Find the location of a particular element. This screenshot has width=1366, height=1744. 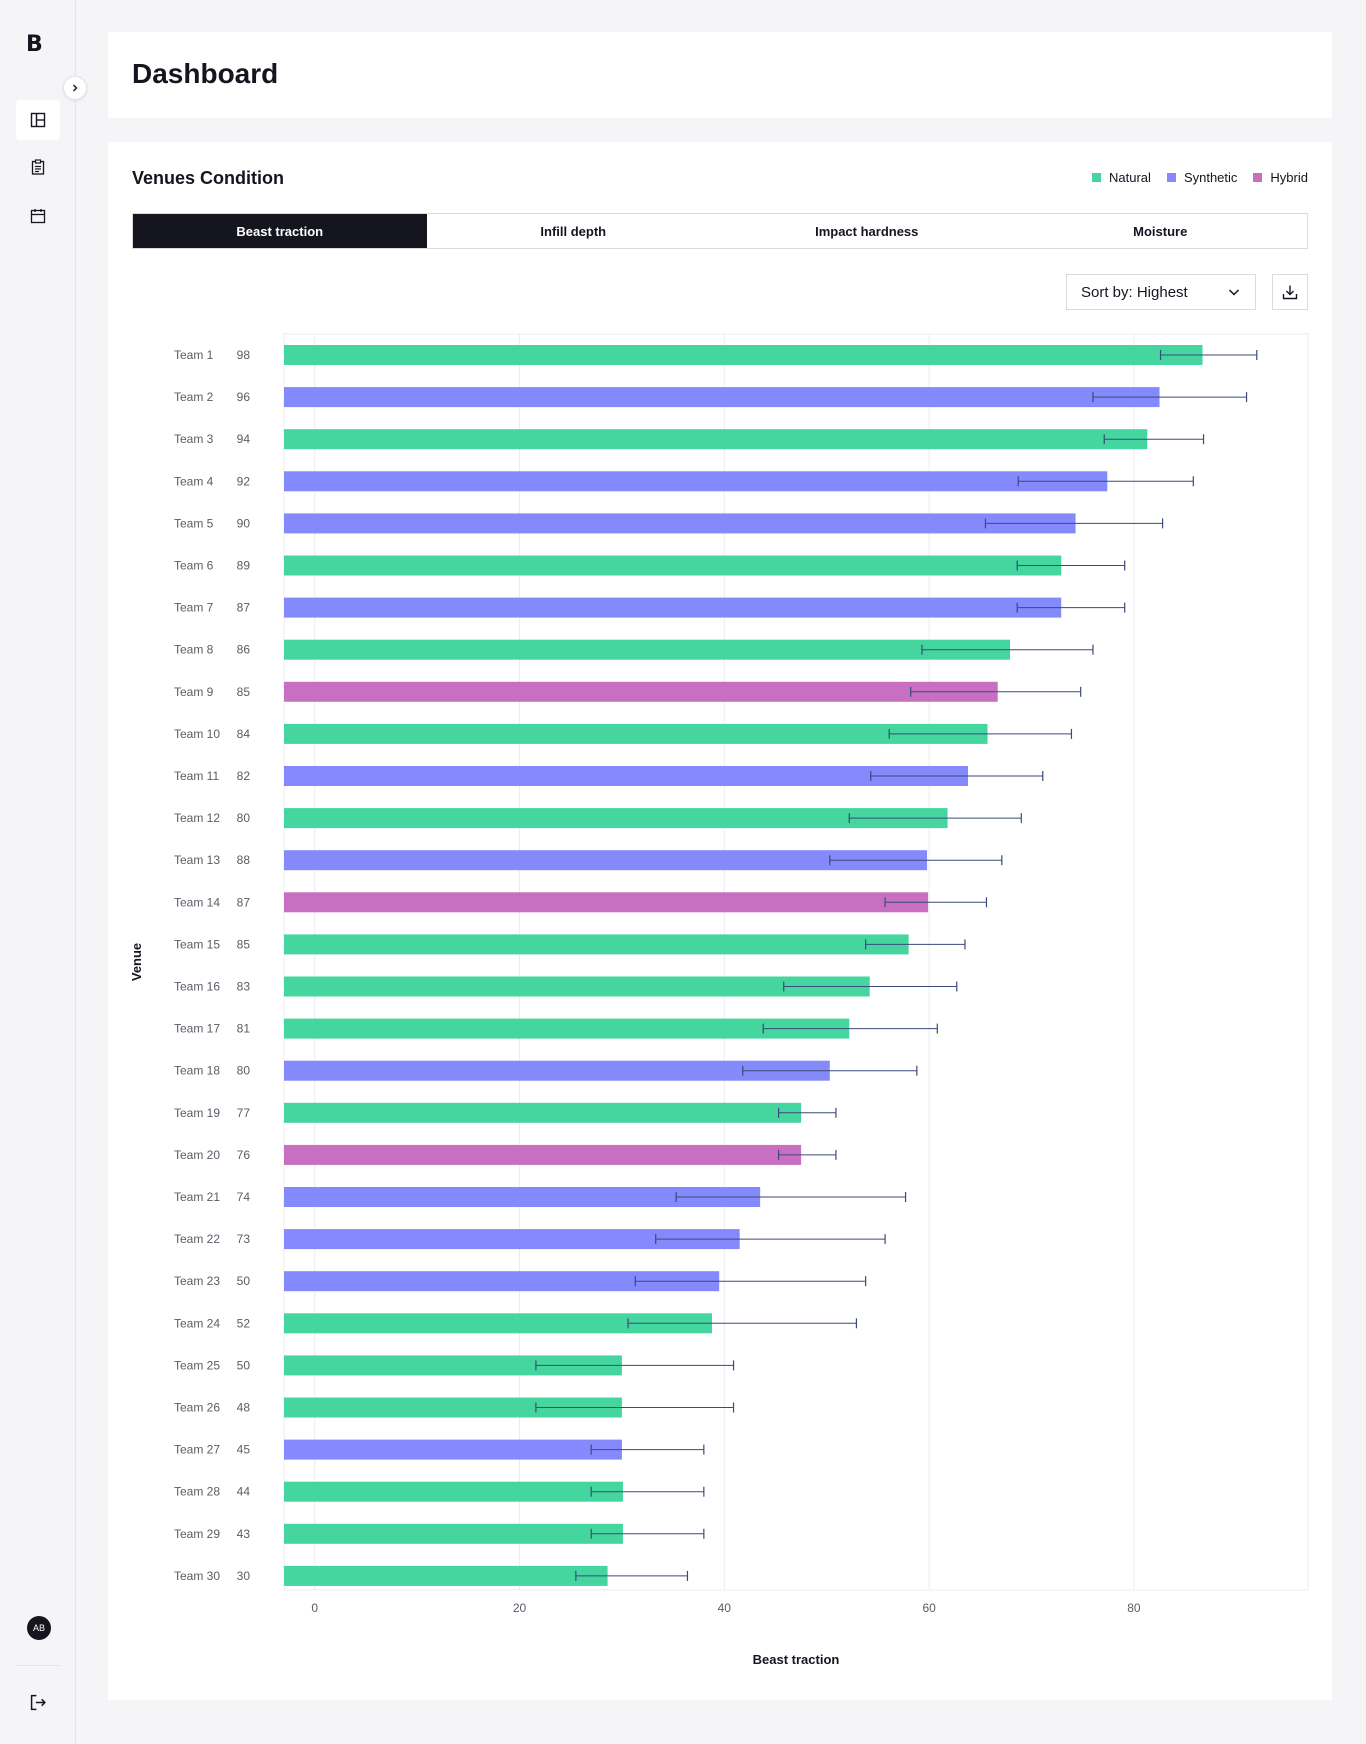

venue-score: 77 is located at coordinates (244, 1113).